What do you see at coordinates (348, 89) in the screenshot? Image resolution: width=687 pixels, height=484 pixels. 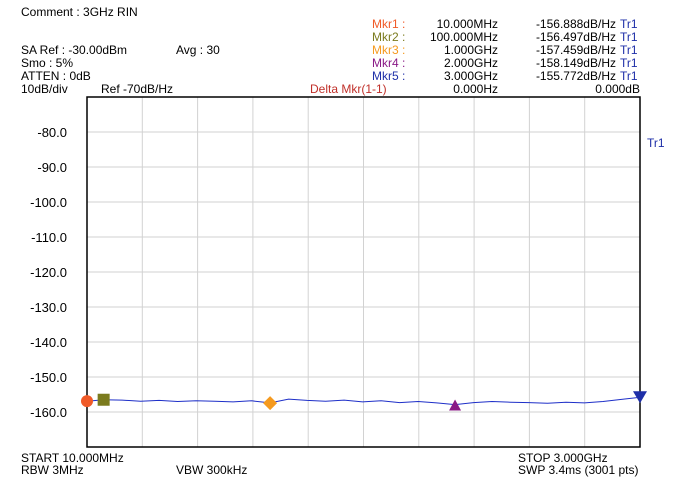 I see `delta-marker-label: Delta Mkr(1-1)` at bounding box center [348, 89].